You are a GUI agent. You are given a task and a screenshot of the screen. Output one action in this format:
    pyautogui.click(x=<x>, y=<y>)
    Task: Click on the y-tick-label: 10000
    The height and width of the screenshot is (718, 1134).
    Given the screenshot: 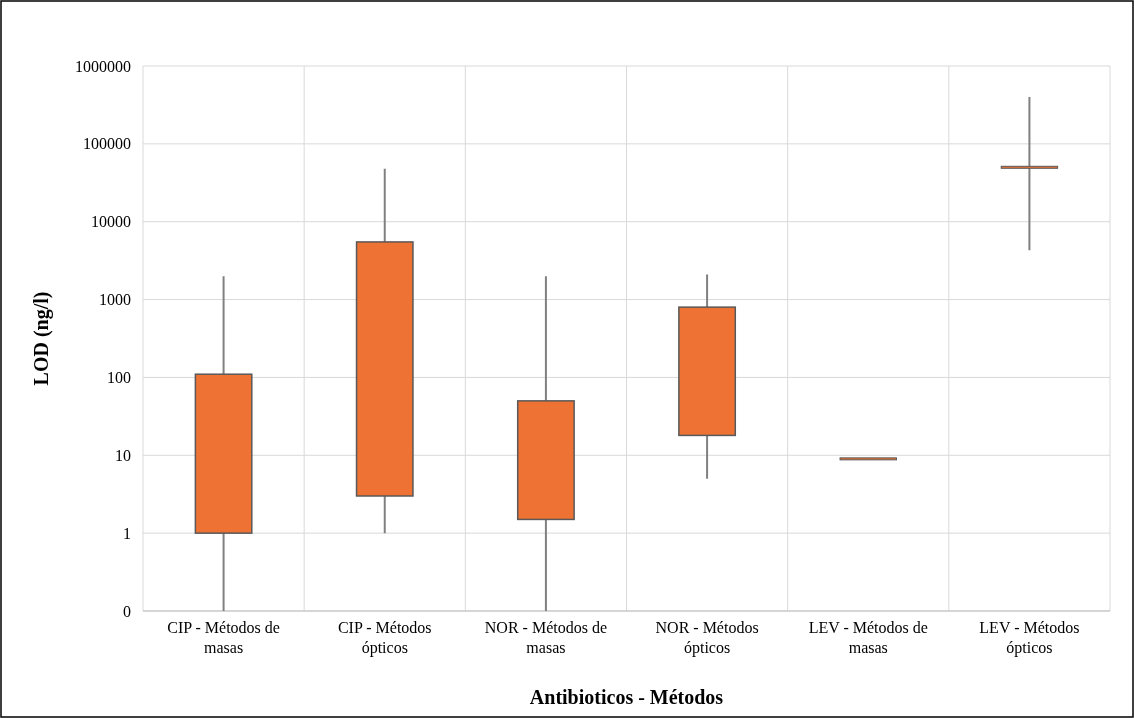 What is the action you would take?
    pyautogui.click(x=111, y=222)
    